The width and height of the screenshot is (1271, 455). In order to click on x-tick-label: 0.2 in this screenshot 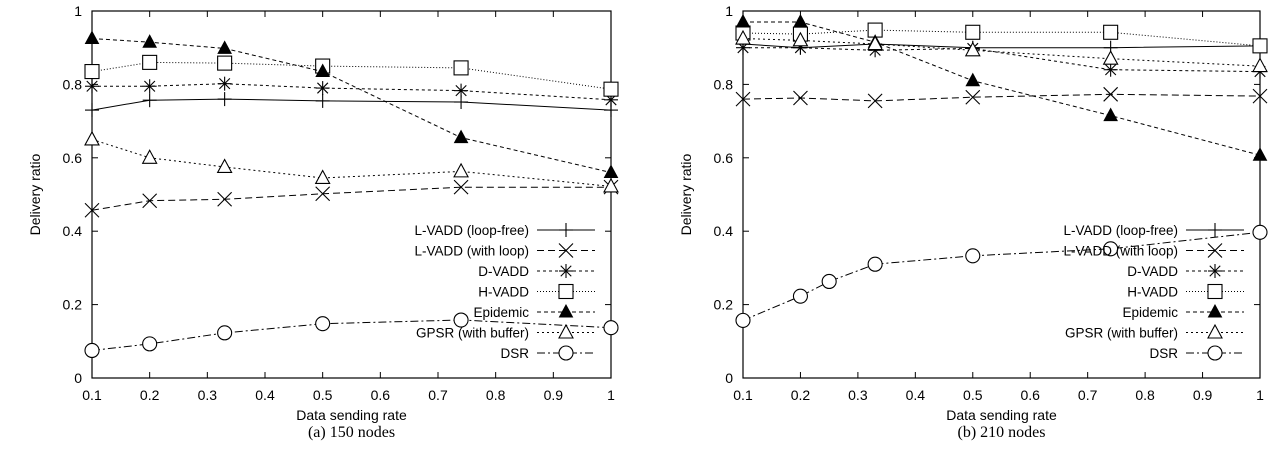, I will do `click(801, 395)`.